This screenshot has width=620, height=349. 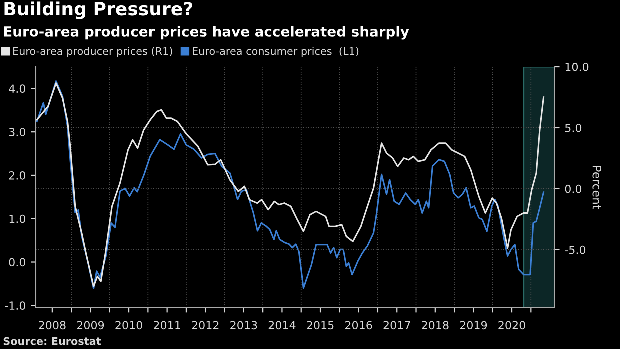 I want to click on y2-tick-label: -5.0, so click(x=575, y=250).